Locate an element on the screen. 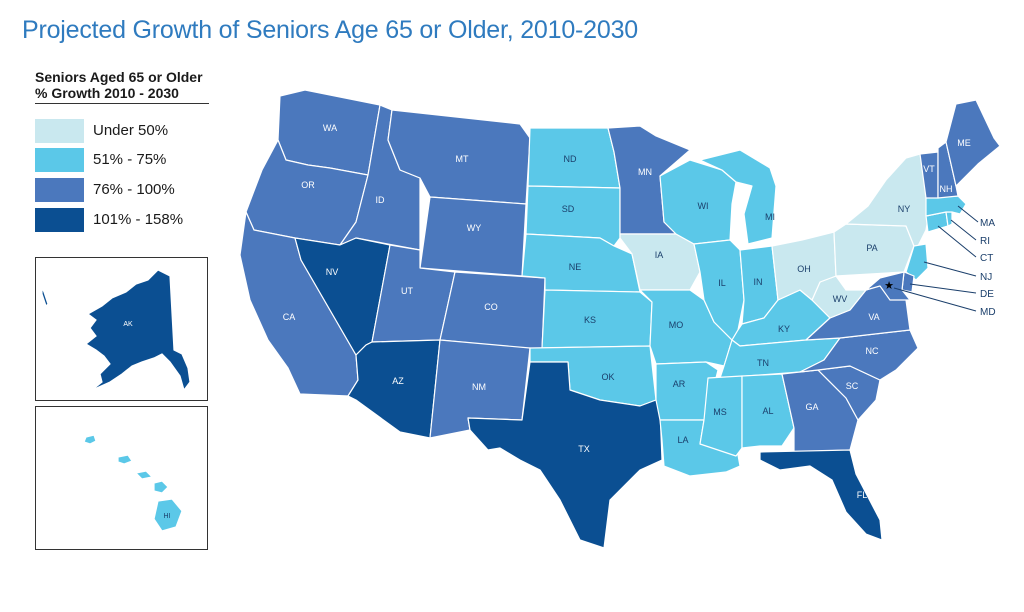 The width and height of the screenshot is (1024, 612). alaska-inset-map: AK is located at coordinates (116, 330).